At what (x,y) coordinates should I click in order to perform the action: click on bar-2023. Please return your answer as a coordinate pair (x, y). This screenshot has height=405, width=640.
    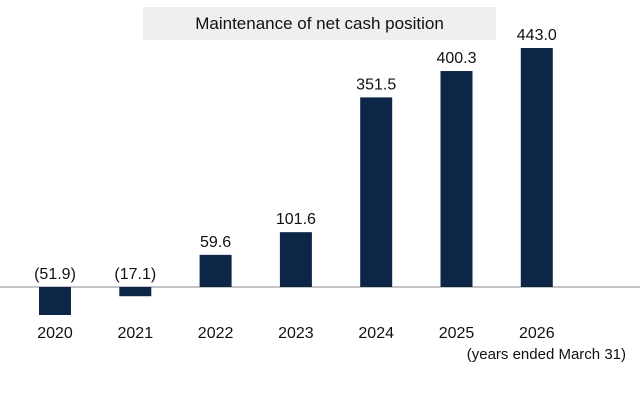
    Looking at the image, I should click on (295, 259).